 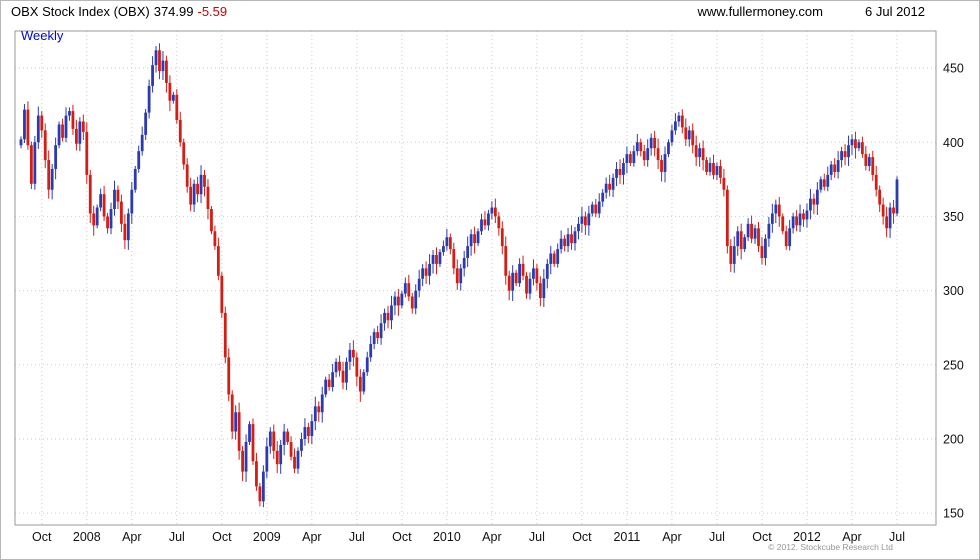 I want to click on instrument-title: OBX Stock Index (OBX) 374.99 -5.59, so click(x=119, y=11).